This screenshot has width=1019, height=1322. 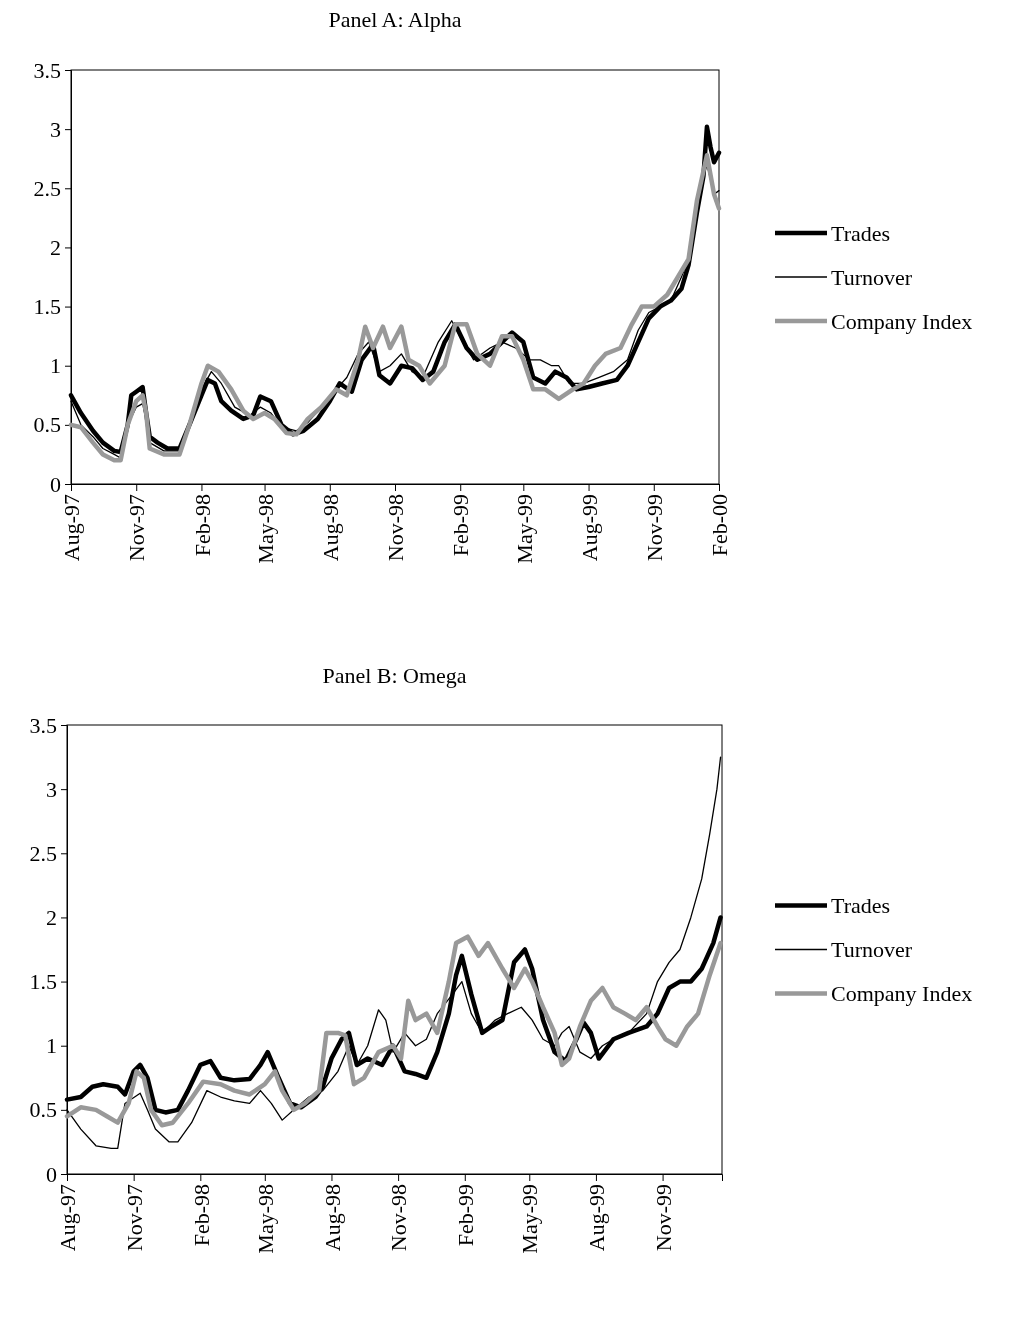 What do you see at coordinates (394, 675) in the screenshot?
I see `chart-title: Panel B: Omega` at bounding box center [394, 675].